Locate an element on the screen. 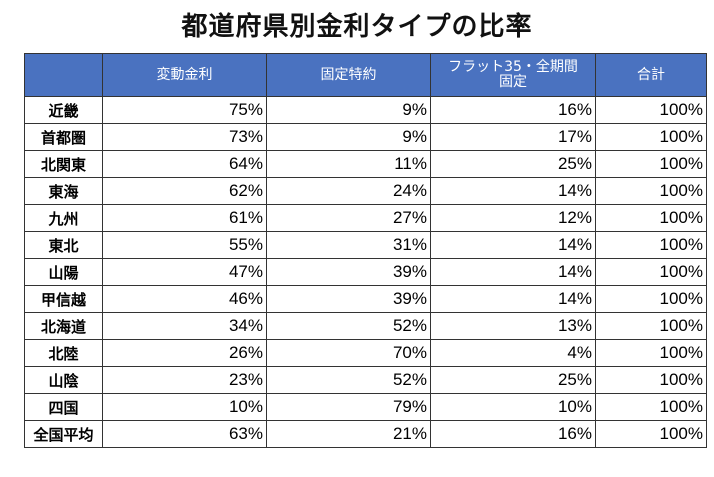 The width and height of the screenshot is (714, 477). table-row: 東北 55% 31% 14% 100% is located at coordinates (365, 245).